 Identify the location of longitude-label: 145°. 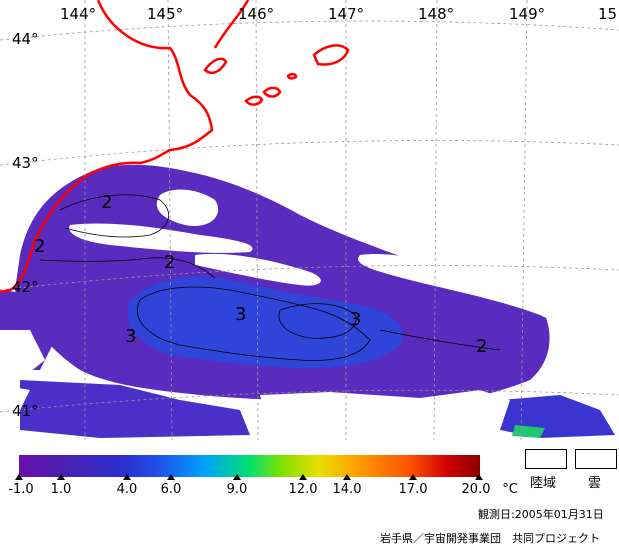
(165, 14).